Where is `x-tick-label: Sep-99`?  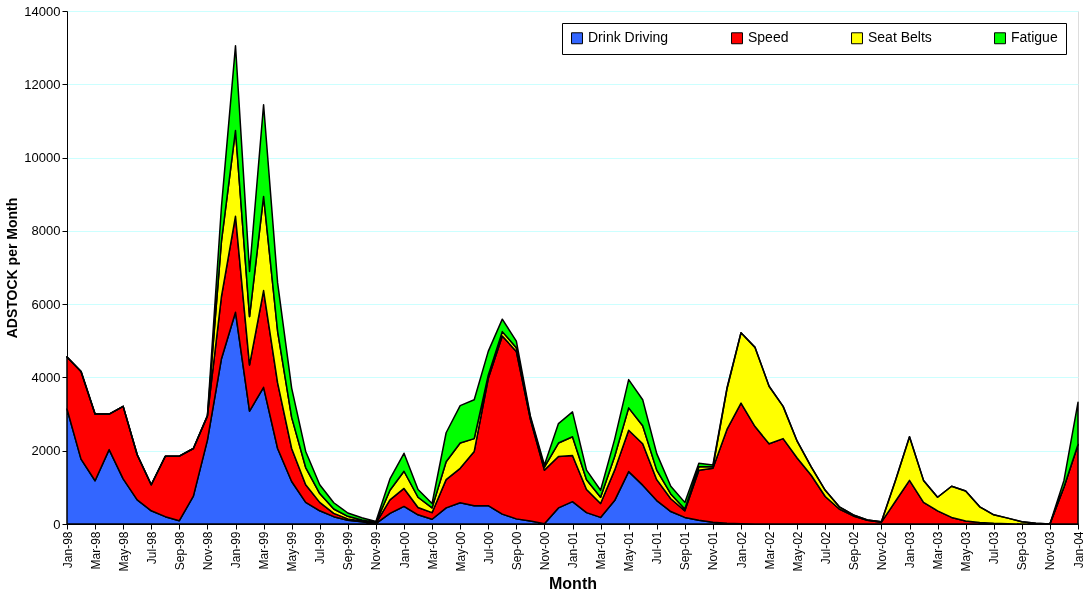 x-tick-label: Sep-99 is located at coordinates (348, 551).